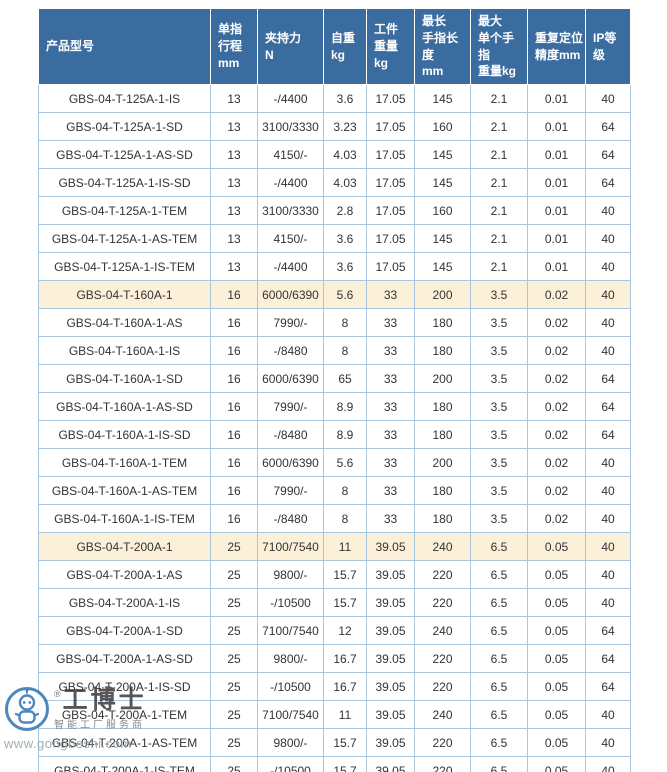 Image resolution: width=667 pixels, height=772 pixels. What do you see at coordinates (124, 155) in the screenshot?
I see `product-model-cell: GBS-04-T-125A-1-AS-SD` at bounding box center [124, 155].